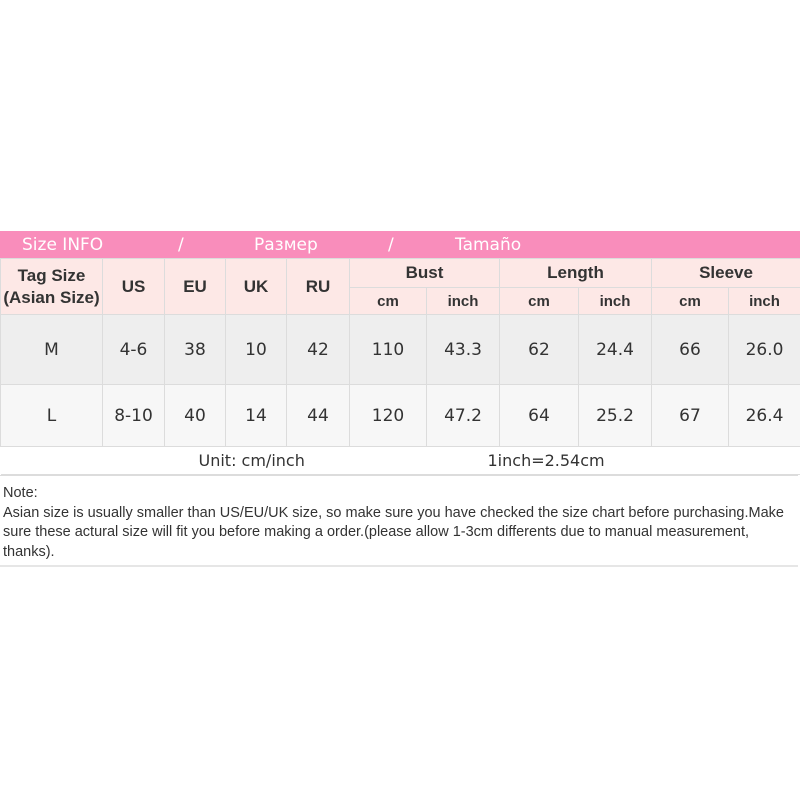 This screenshot has height=800, width=800. I want to click on tag-size-label: Tag Size, so click(51, 275).